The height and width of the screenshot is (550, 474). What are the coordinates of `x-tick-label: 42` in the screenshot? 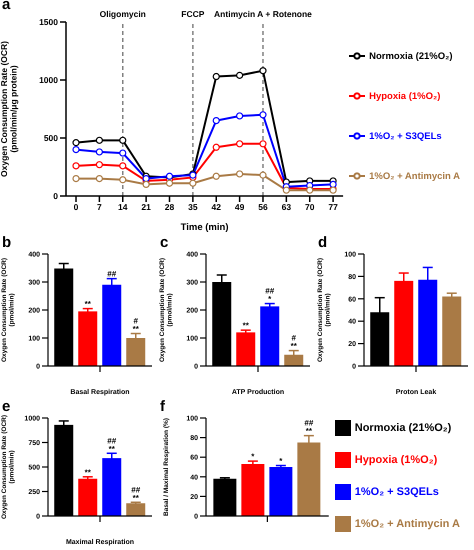 It's located at (217, 207).